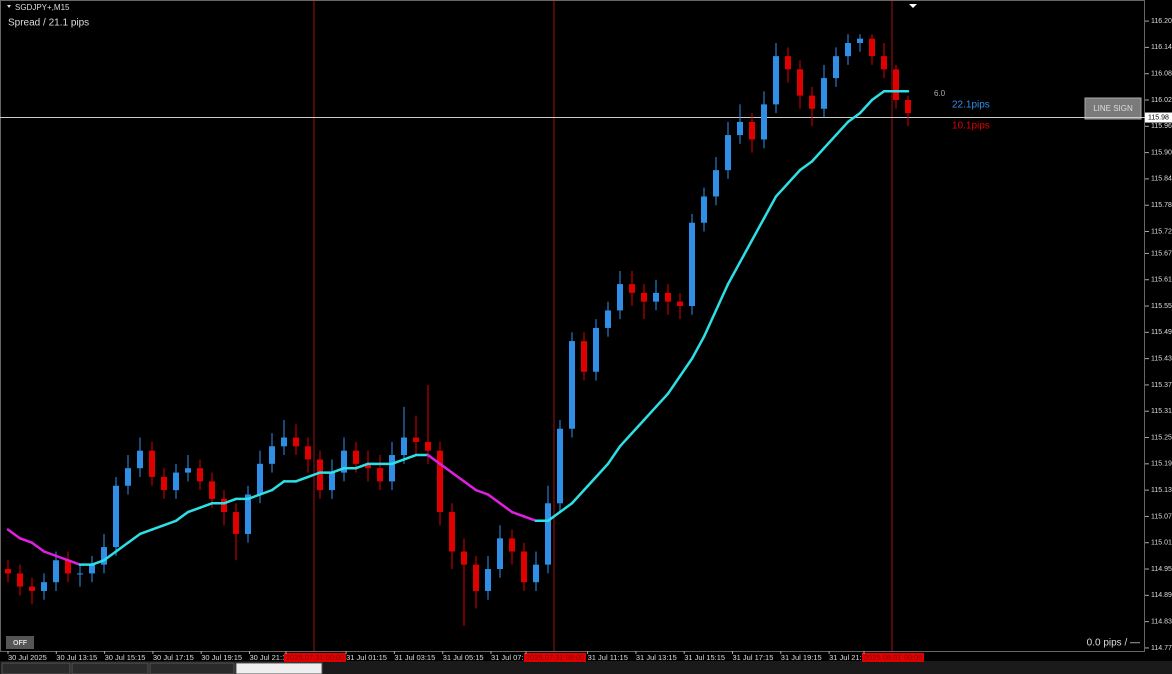 This screenshot has height=674, width=1172. I want to click on x-tick-label: 30 Jul 17:15, so click(173, 657).